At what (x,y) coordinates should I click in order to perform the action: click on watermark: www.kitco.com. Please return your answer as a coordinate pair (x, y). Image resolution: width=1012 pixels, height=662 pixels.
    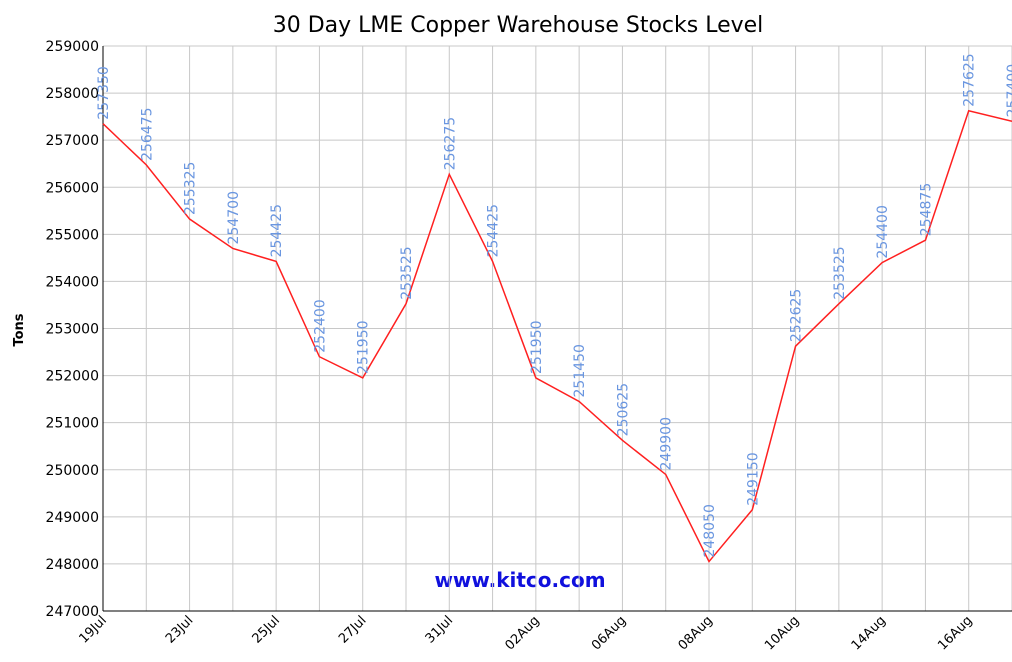
    Looking at the image, I should click on (519, 580).